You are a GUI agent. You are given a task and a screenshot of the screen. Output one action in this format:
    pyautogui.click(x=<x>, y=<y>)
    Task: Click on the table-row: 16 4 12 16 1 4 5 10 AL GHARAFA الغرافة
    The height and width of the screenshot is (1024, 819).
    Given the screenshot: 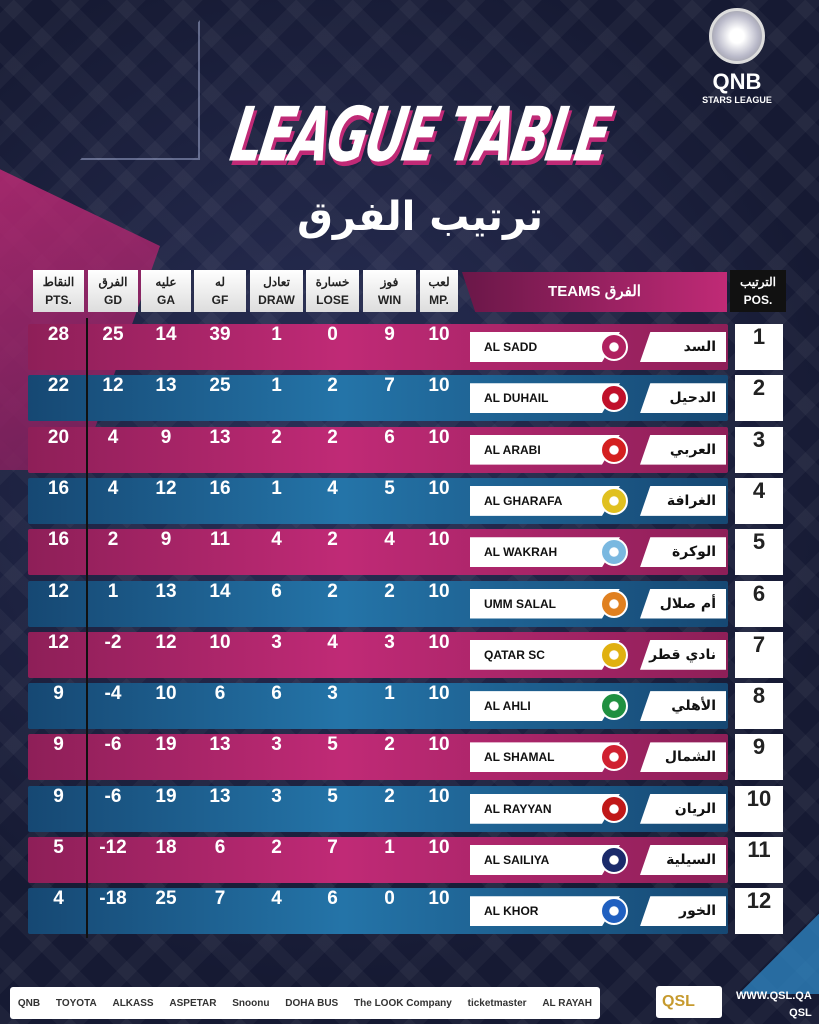 What is the action you would take?
    pyautogui.click(x=378, y=500)
    